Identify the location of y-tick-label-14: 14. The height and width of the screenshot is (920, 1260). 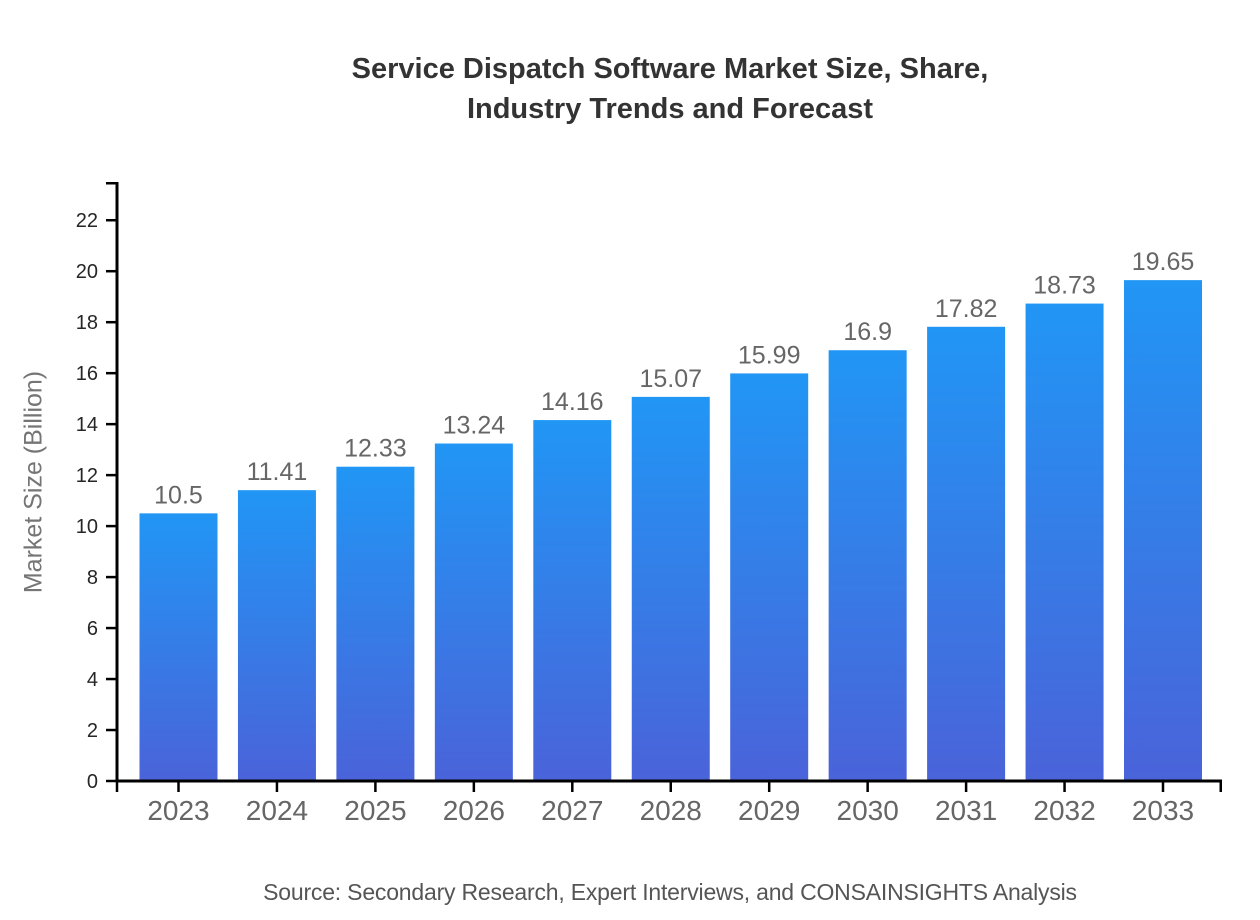
(87, 425).